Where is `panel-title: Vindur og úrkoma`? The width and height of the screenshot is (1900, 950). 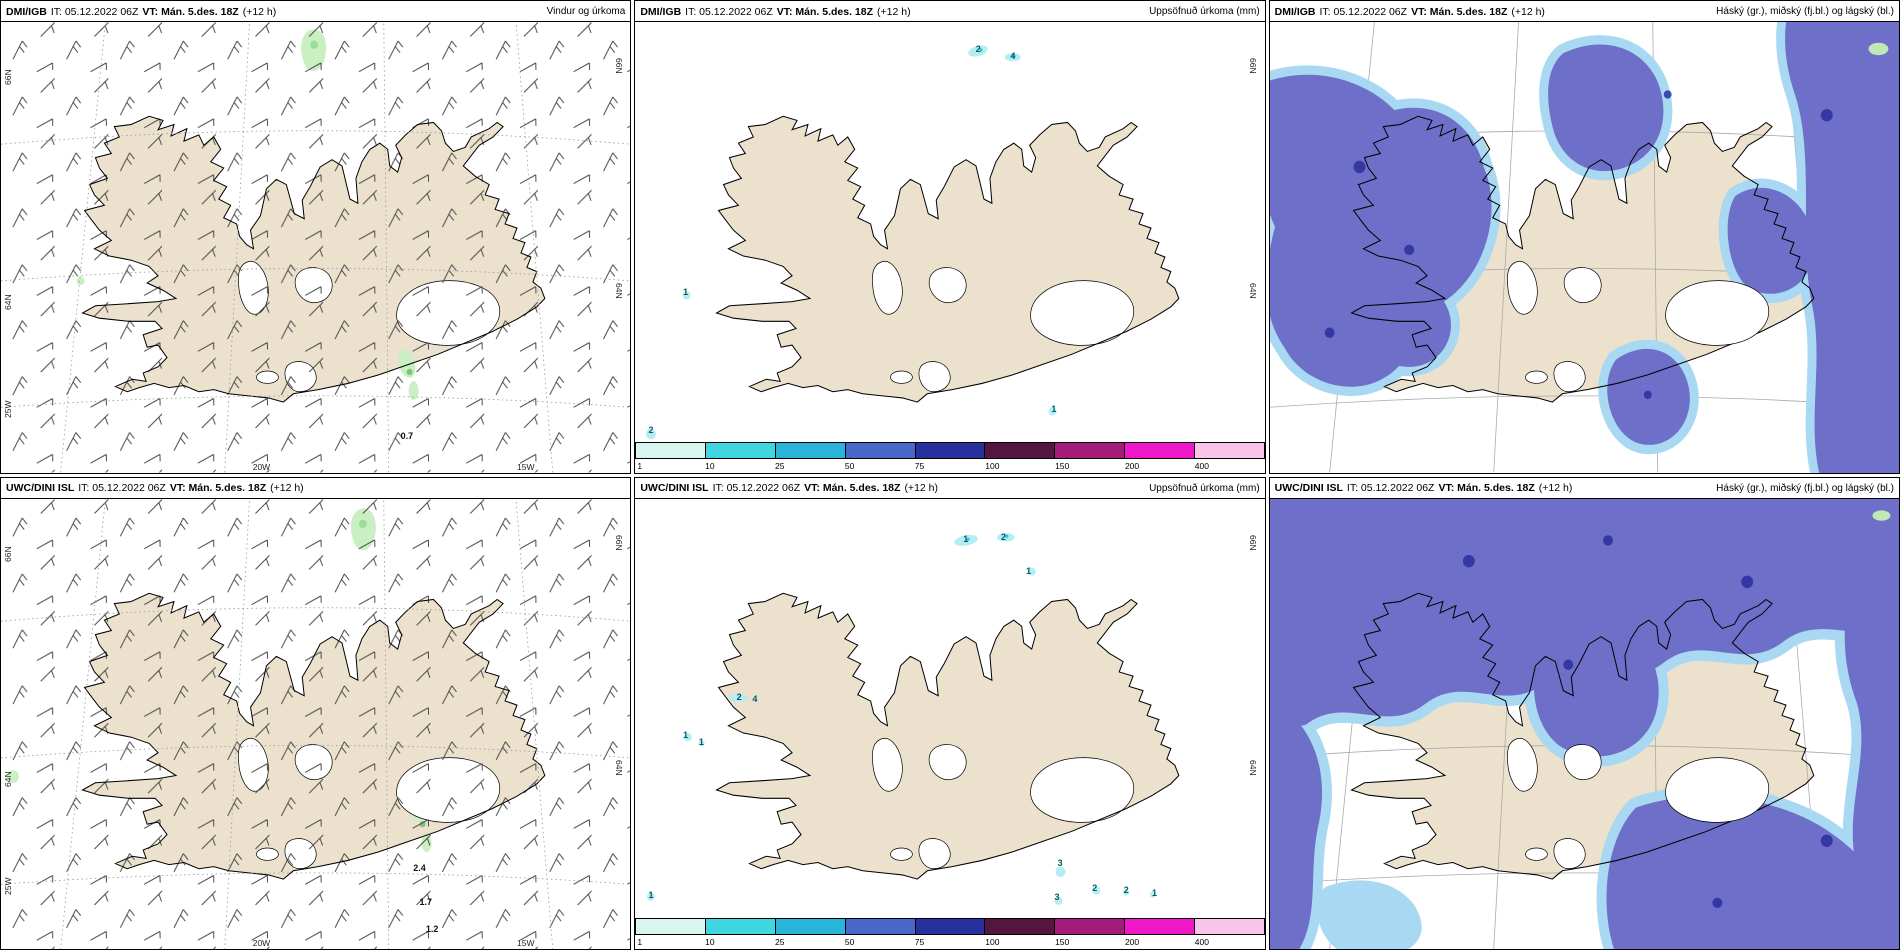
panel-title: Vindur og úrkoma is located at coordinates (586, 11).